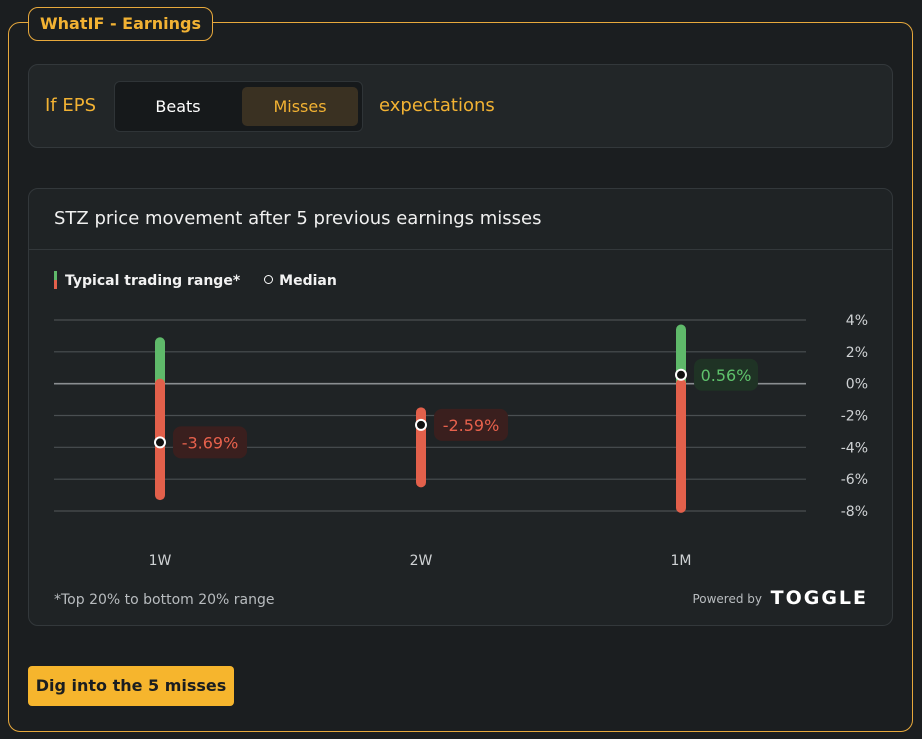  What do you see at coordinates (131, 686) in the screenshot?
I see `dig-into-misses-button: Dig into the 5 misses` at bounding box center [131, 686].